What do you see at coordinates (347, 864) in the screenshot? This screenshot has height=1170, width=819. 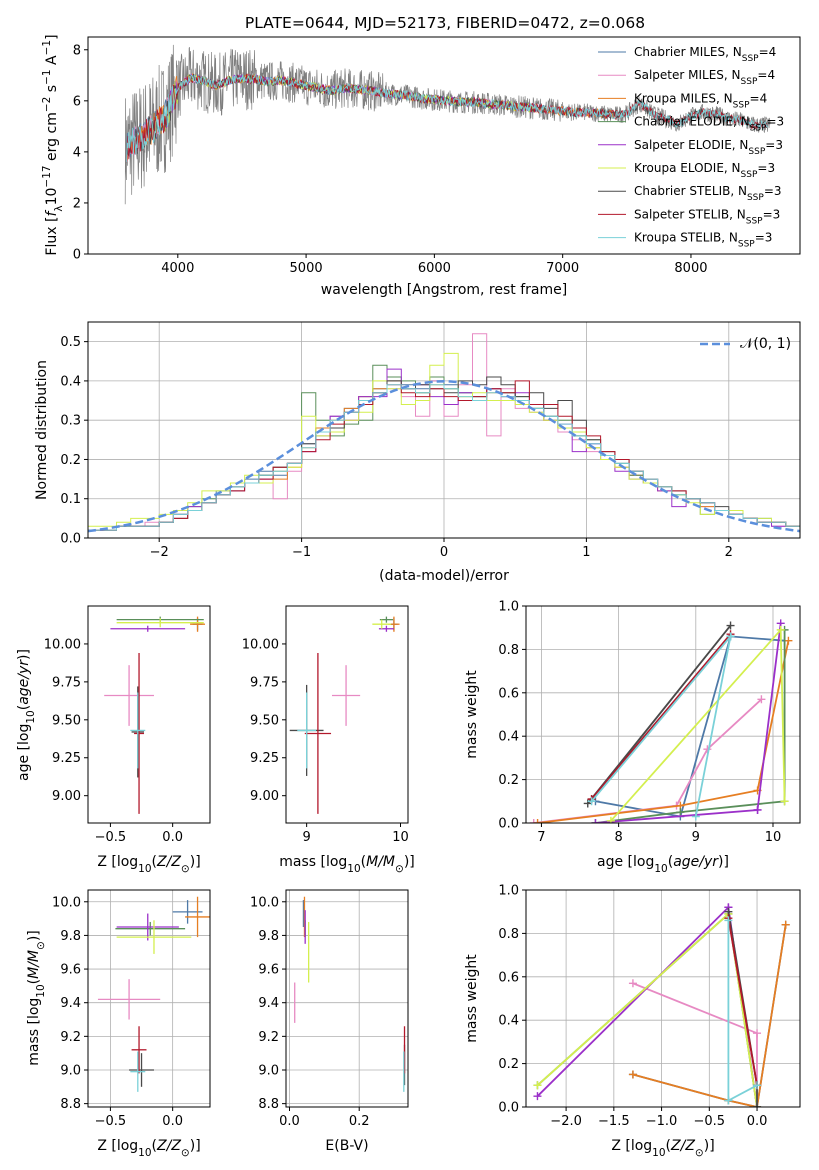 I see `x-axis-label: mass [log10(M/M⊙)]` at bounding box center [347, 864].